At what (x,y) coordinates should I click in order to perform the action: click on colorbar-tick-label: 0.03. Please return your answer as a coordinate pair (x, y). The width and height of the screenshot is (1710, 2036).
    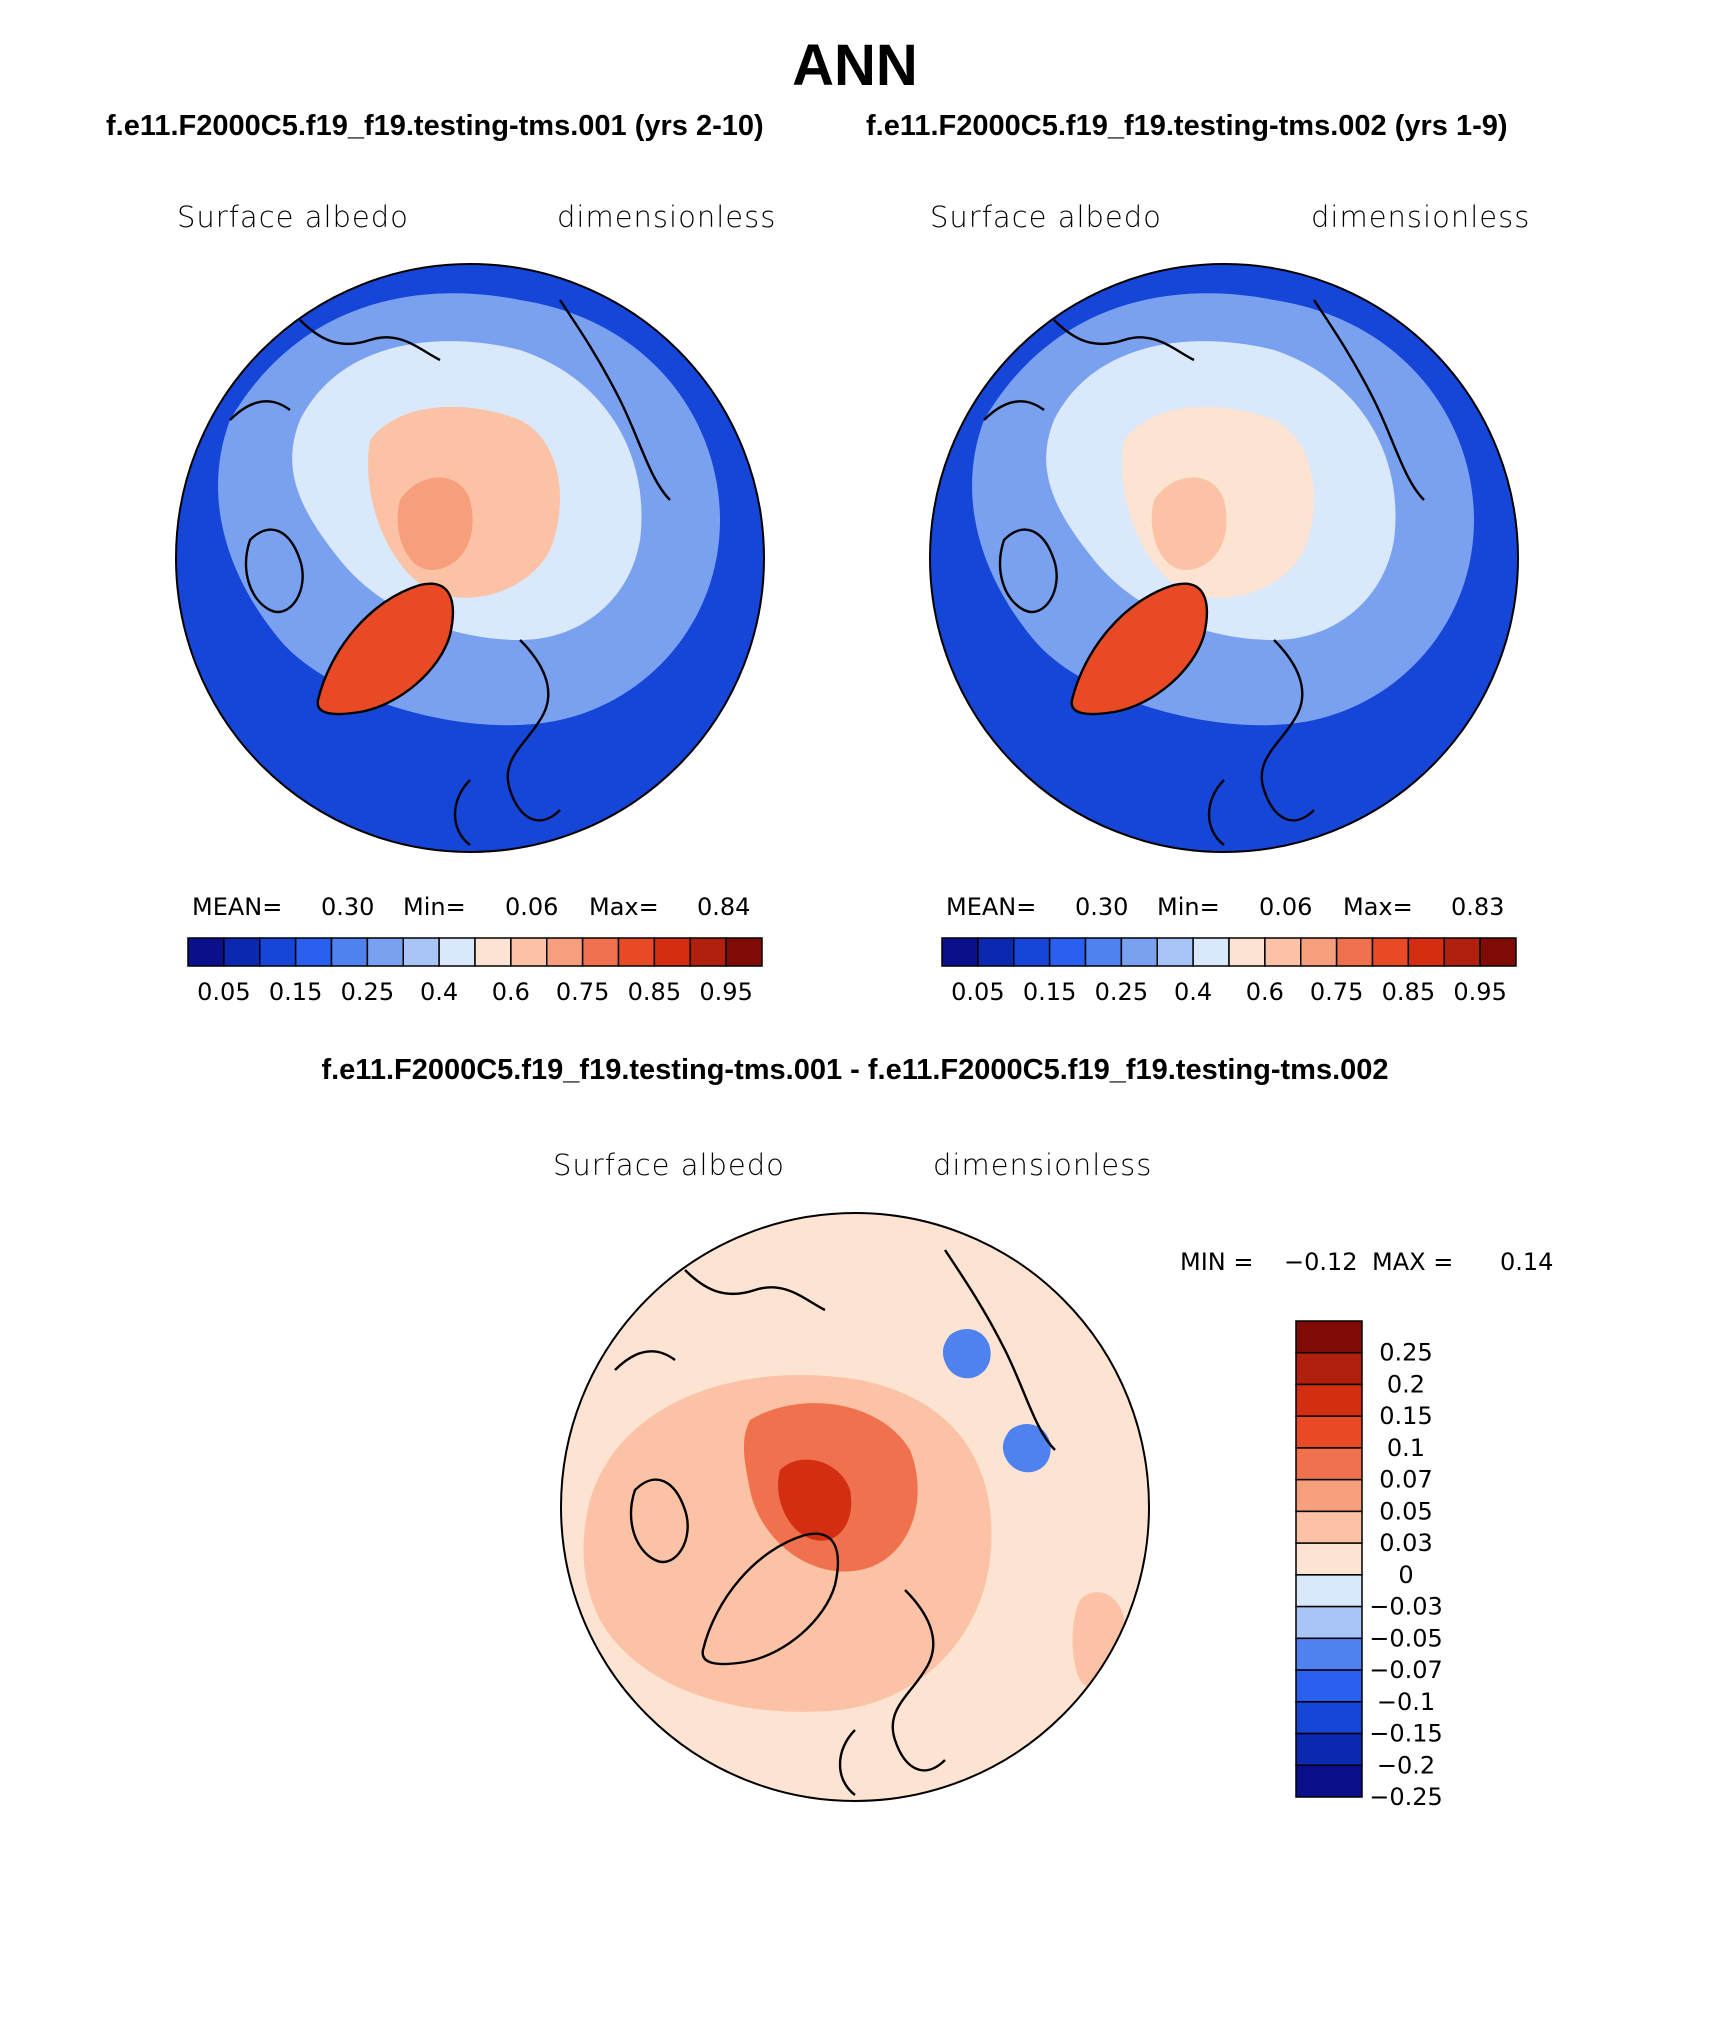
    Looking at the image, I should click on (1405, 1543).